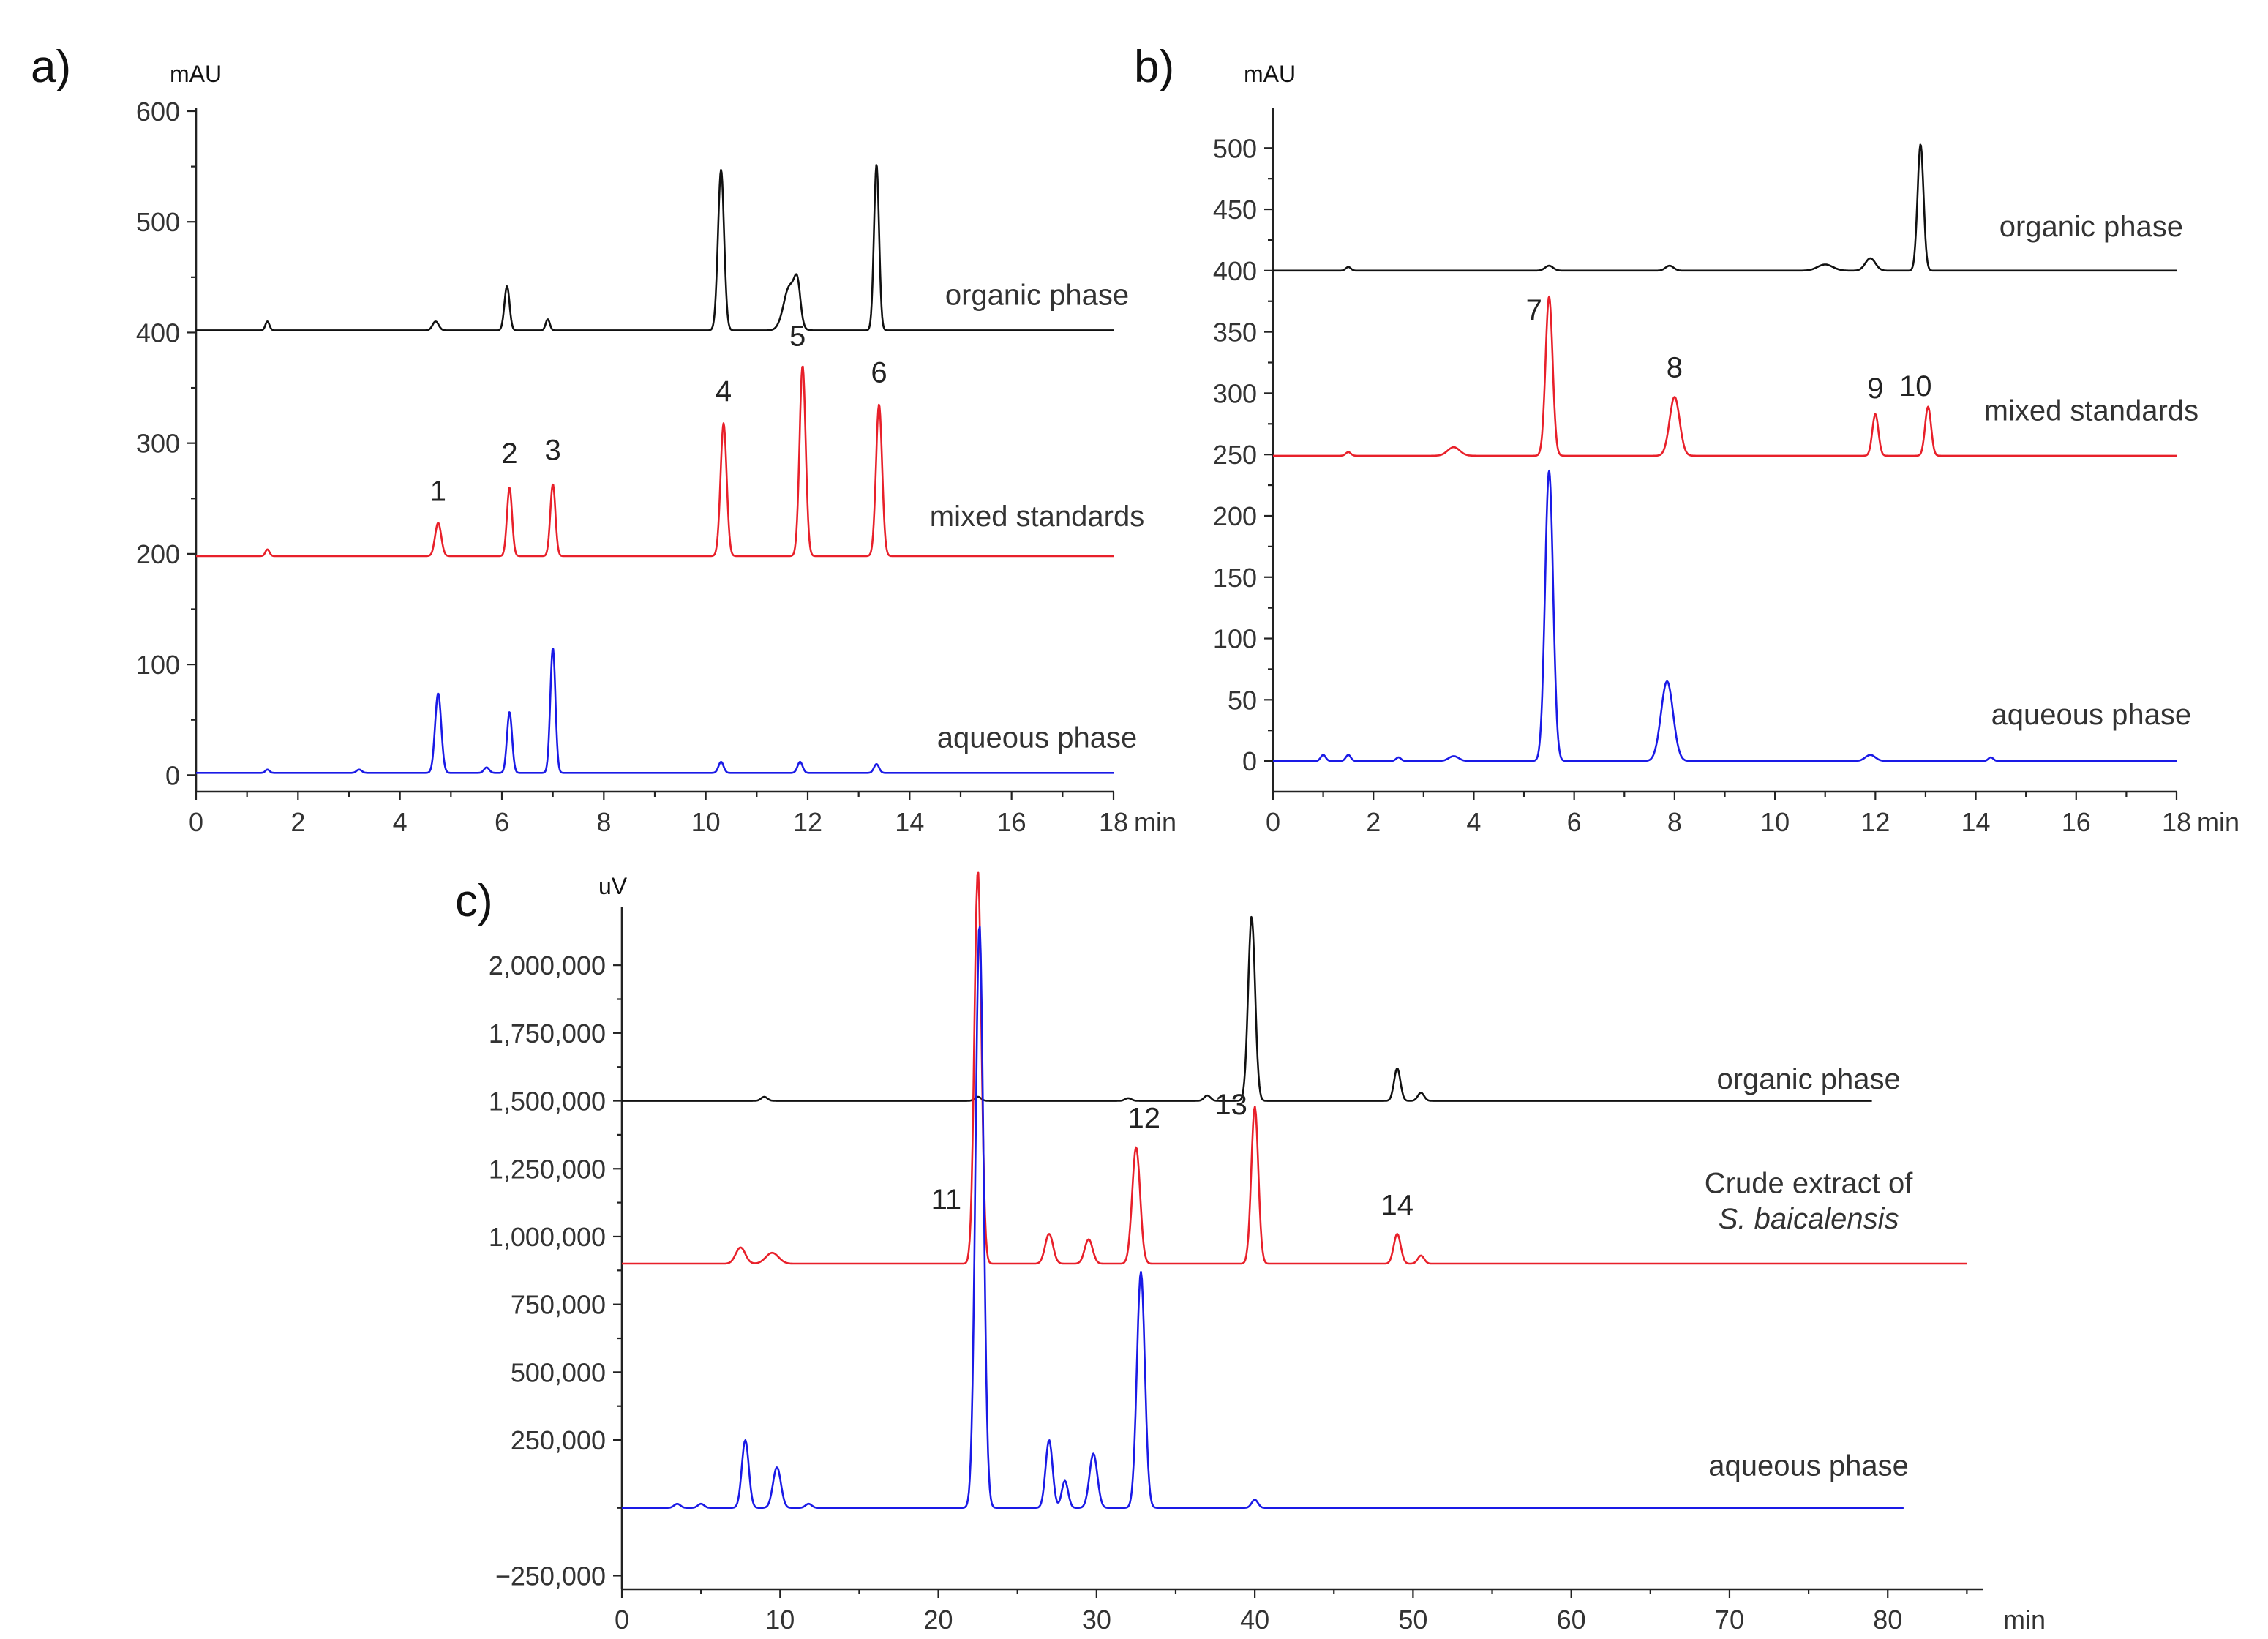 This screenshot has width=2268, height=1639. What do you see at coordinates (558, 1305) in the screenshot?
I see `y-tick-label: 750,000` at bounding box center [558, 1305].